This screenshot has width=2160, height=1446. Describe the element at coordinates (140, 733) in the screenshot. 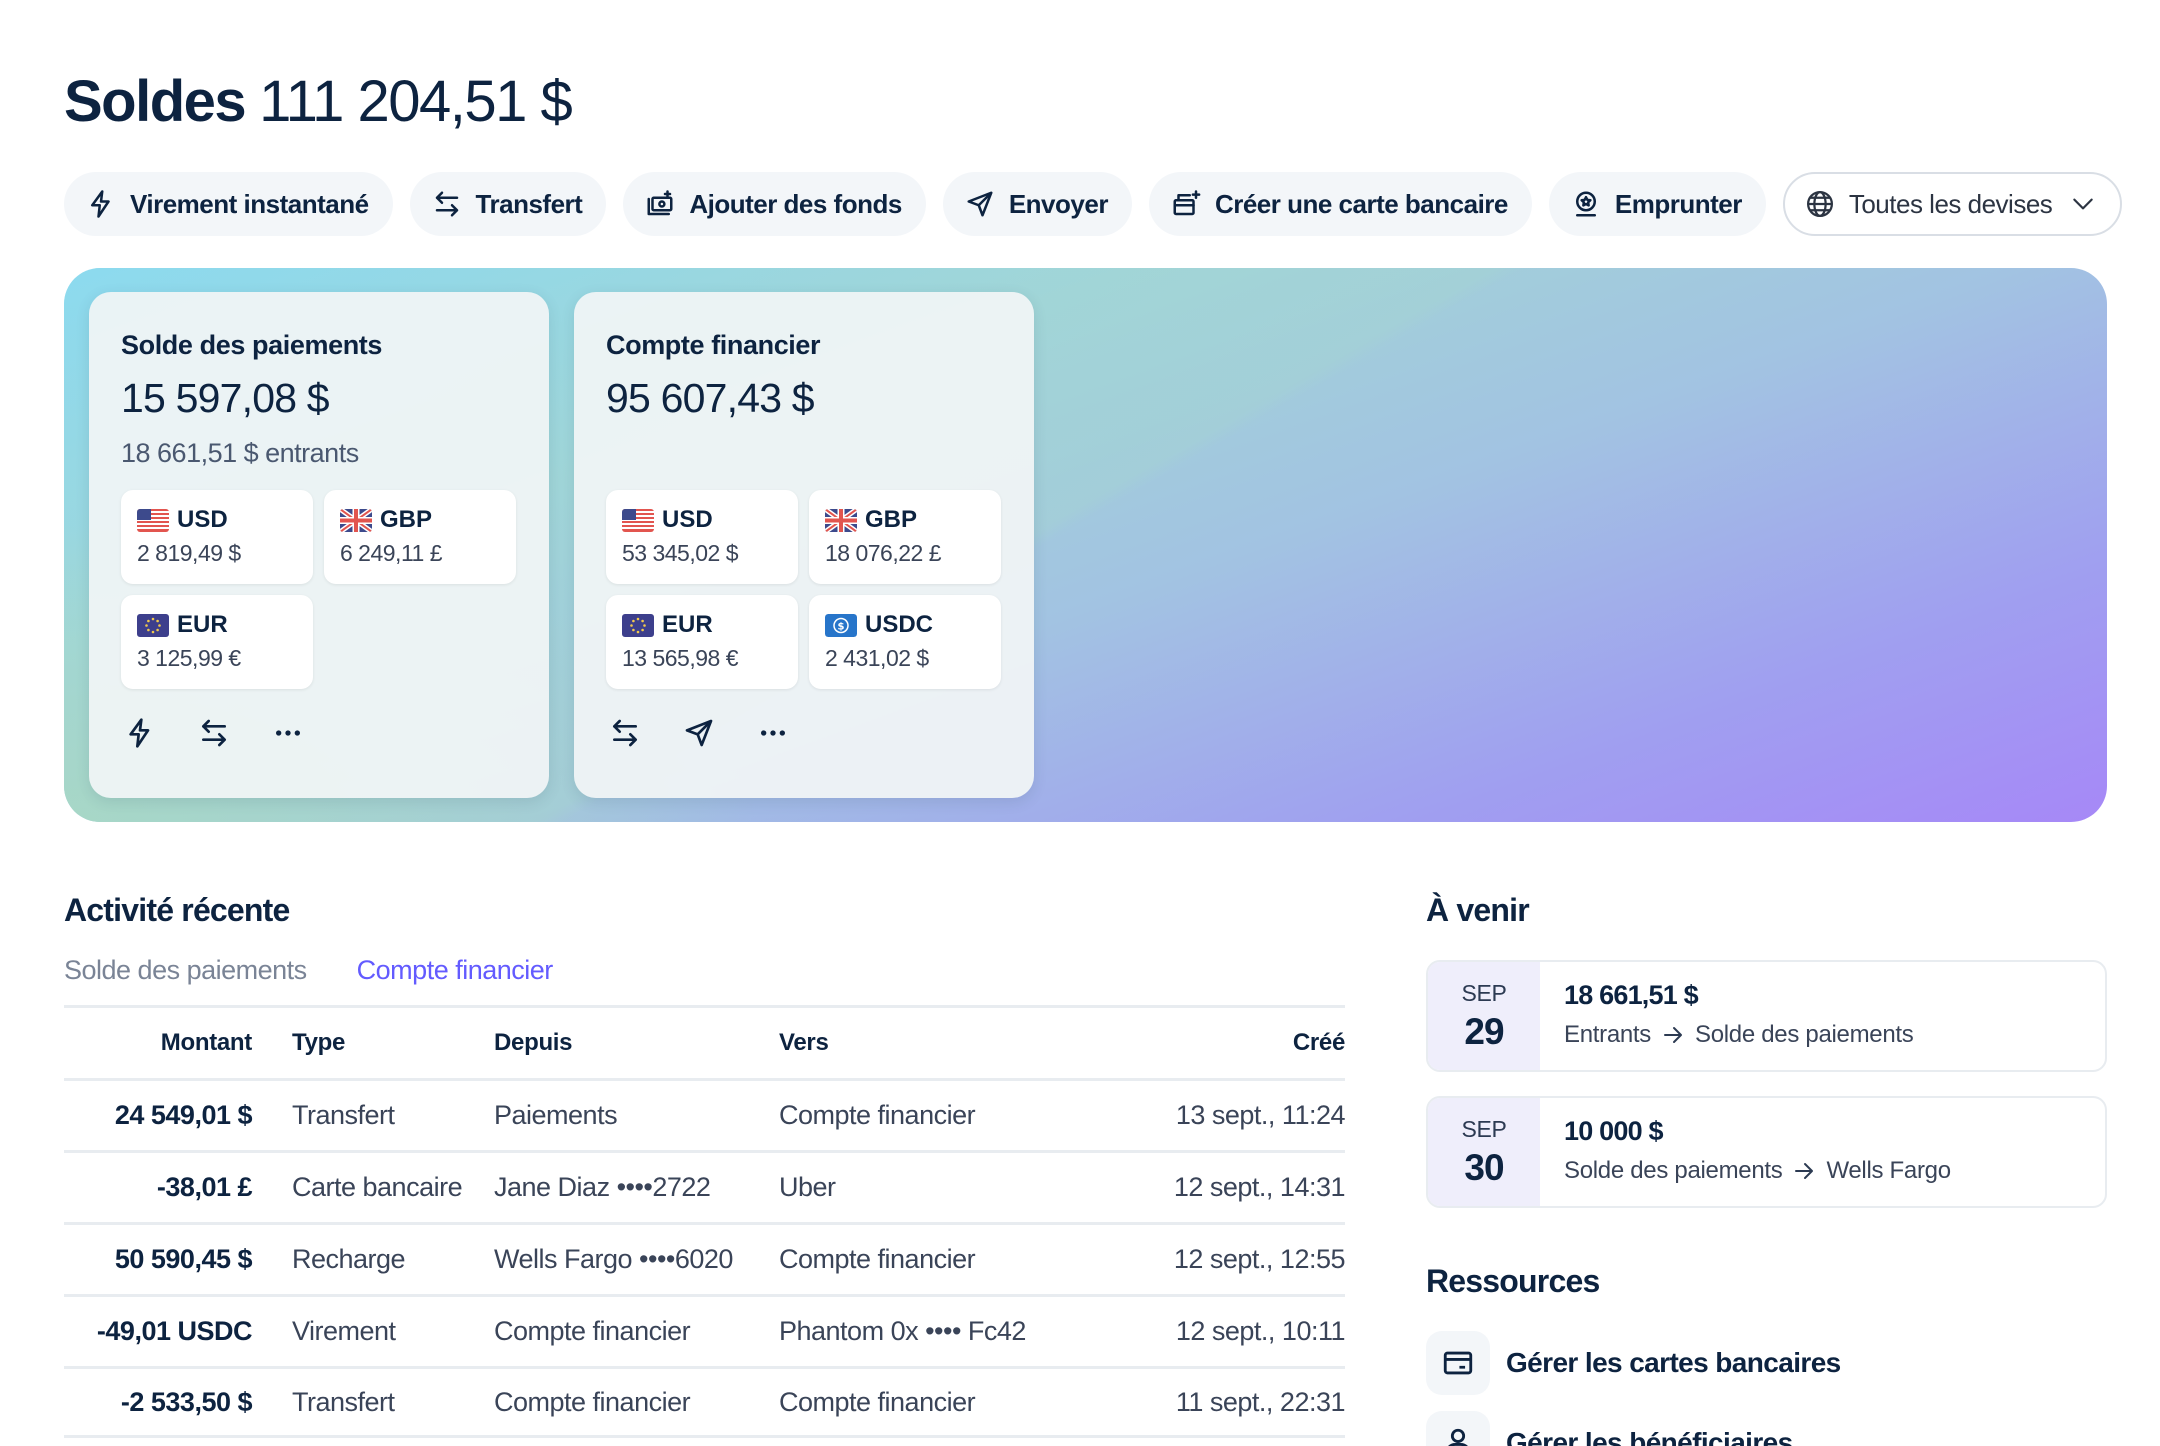

I see `instant-payout-icon-button` at that location.